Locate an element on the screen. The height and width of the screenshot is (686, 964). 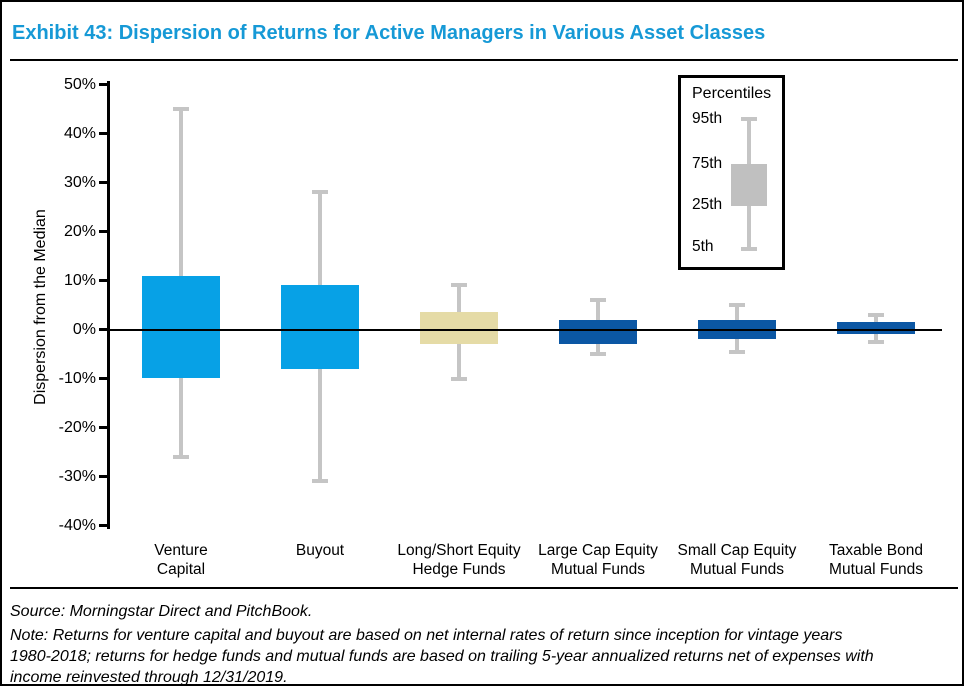
category-label: Venture Capital is located at coordinates (181, 560).